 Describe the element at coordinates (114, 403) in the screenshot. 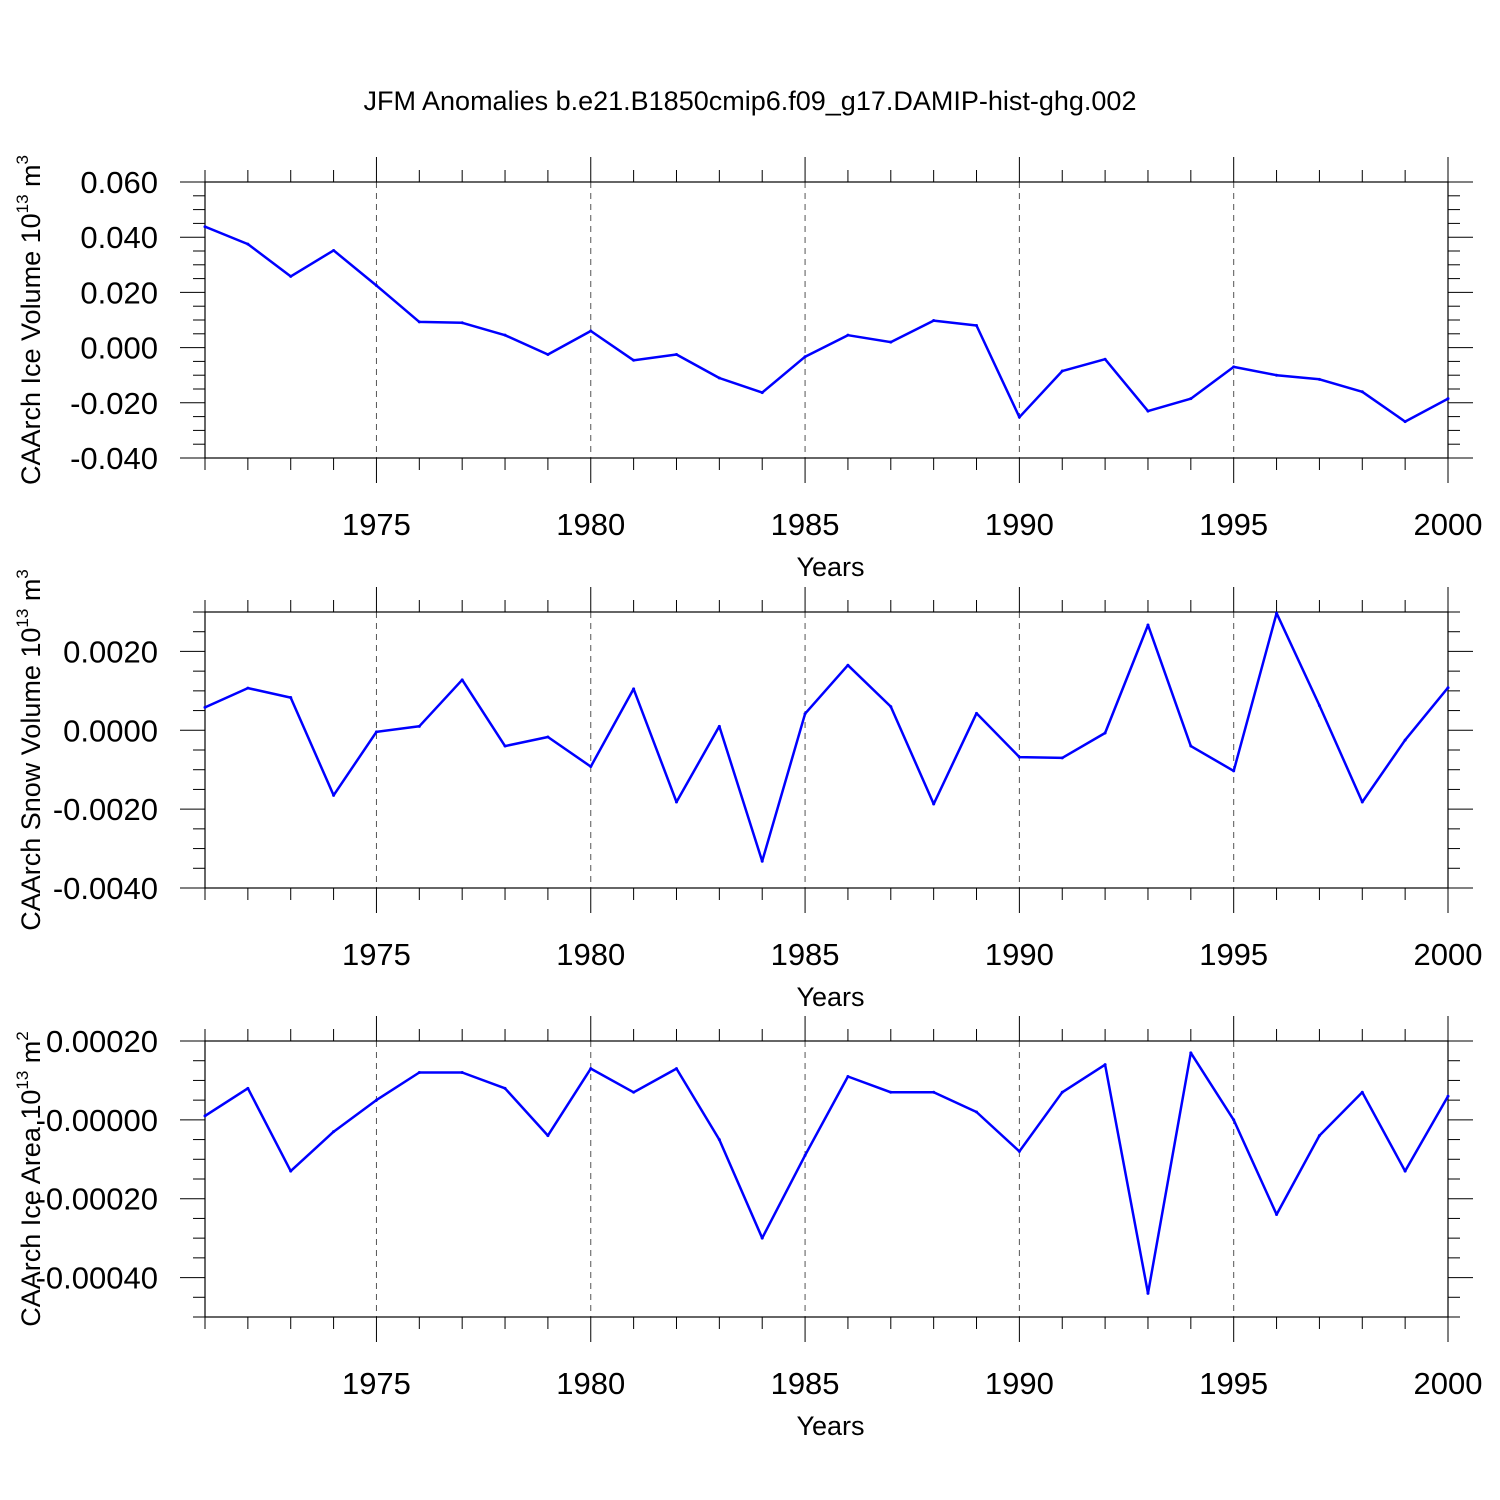

I see `y-tick-label: -0.020` at that location.